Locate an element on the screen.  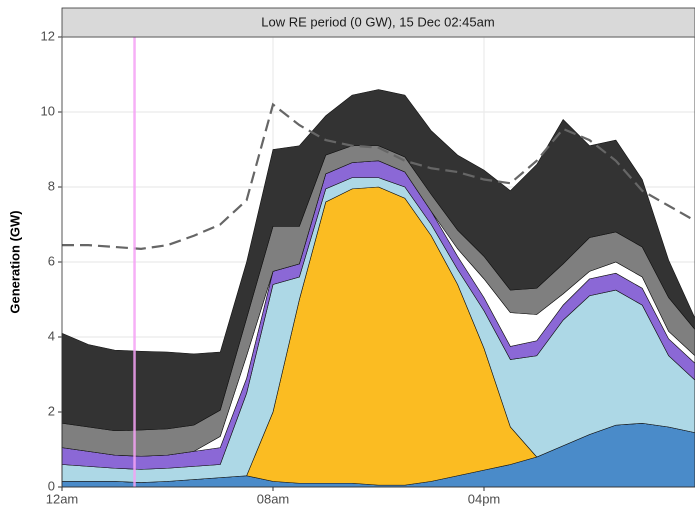
y-tick-label: 6 is located at coordinates (51, 260).